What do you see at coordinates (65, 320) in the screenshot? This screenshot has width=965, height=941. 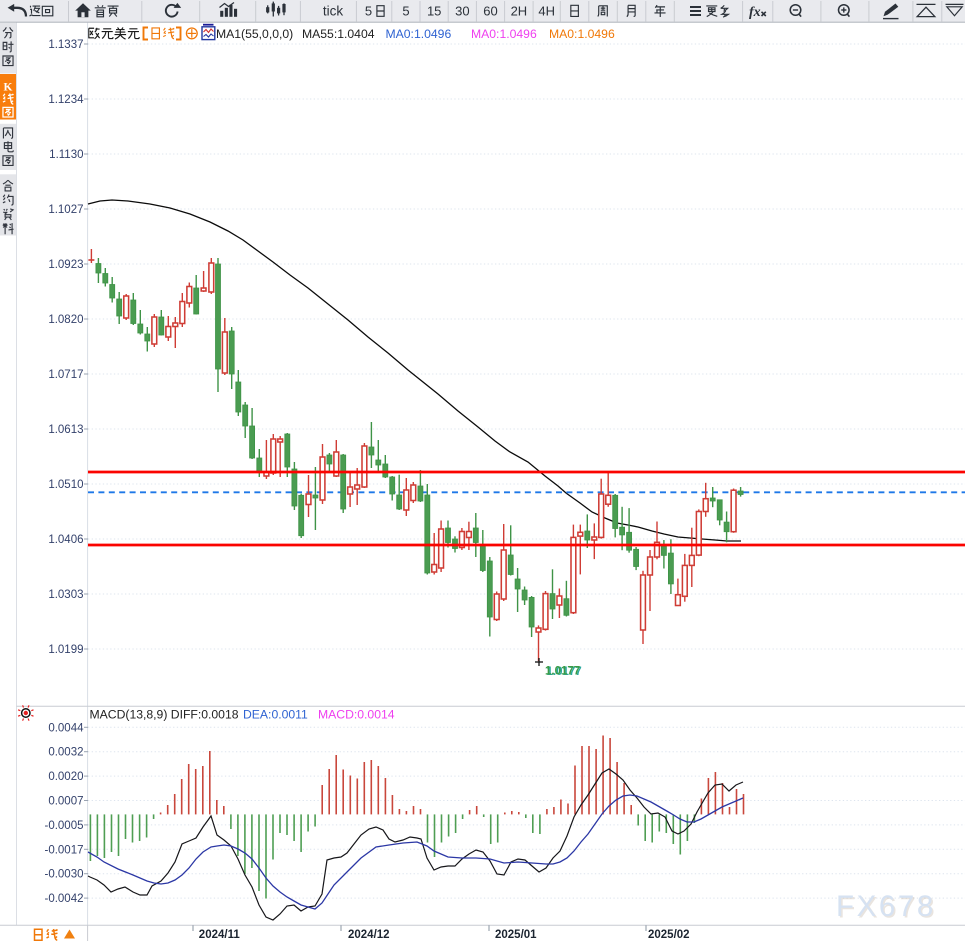 I see `svg-text: 1.0820` at bounding box center [65, 320].